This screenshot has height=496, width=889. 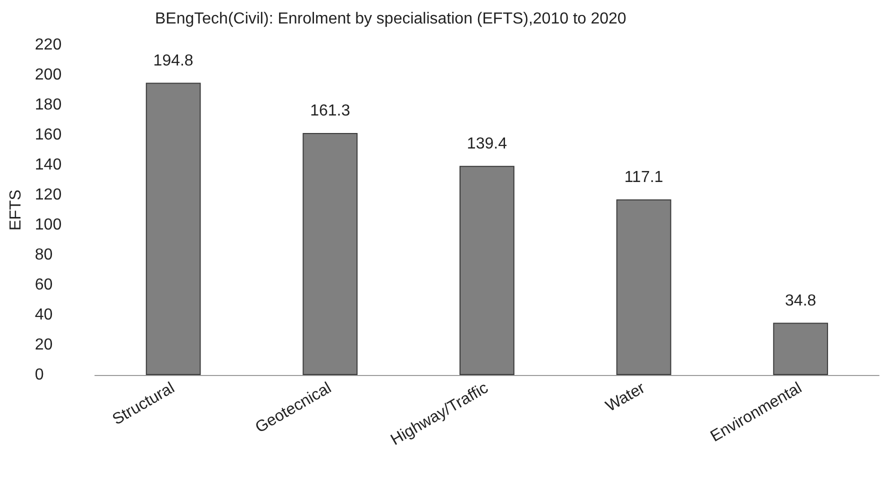 I want to click on y-tick-label: 120, so click(x=48, y=195).